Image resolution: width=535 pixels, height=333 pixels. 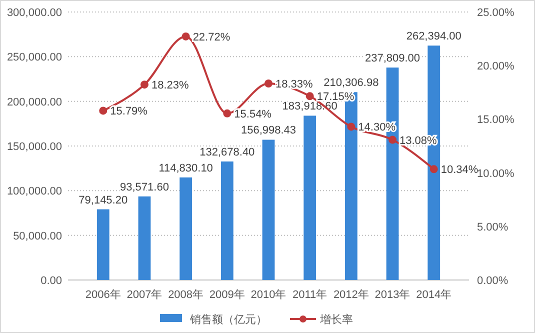 What do you see at coordinates (211, 37) in the screenshot?
I see `data-label: 22.72%` at bounding box center [211, 37].